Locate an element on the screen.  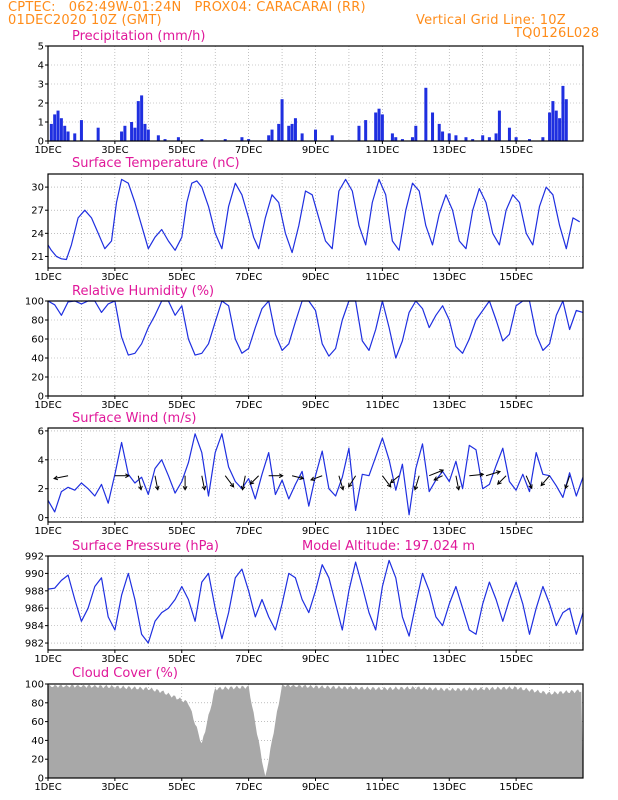
pressure-ytick-label: 986 is located at coordinates (34, 609).